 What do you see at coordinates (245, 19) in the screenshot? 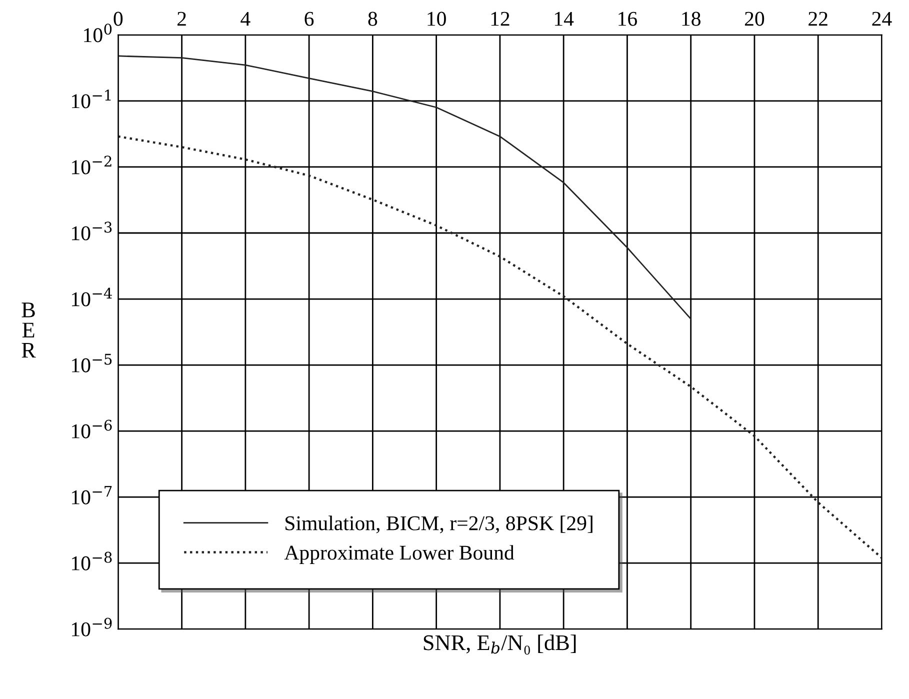
I see `x-tick-label: 4` at bounding box center [245, 19].